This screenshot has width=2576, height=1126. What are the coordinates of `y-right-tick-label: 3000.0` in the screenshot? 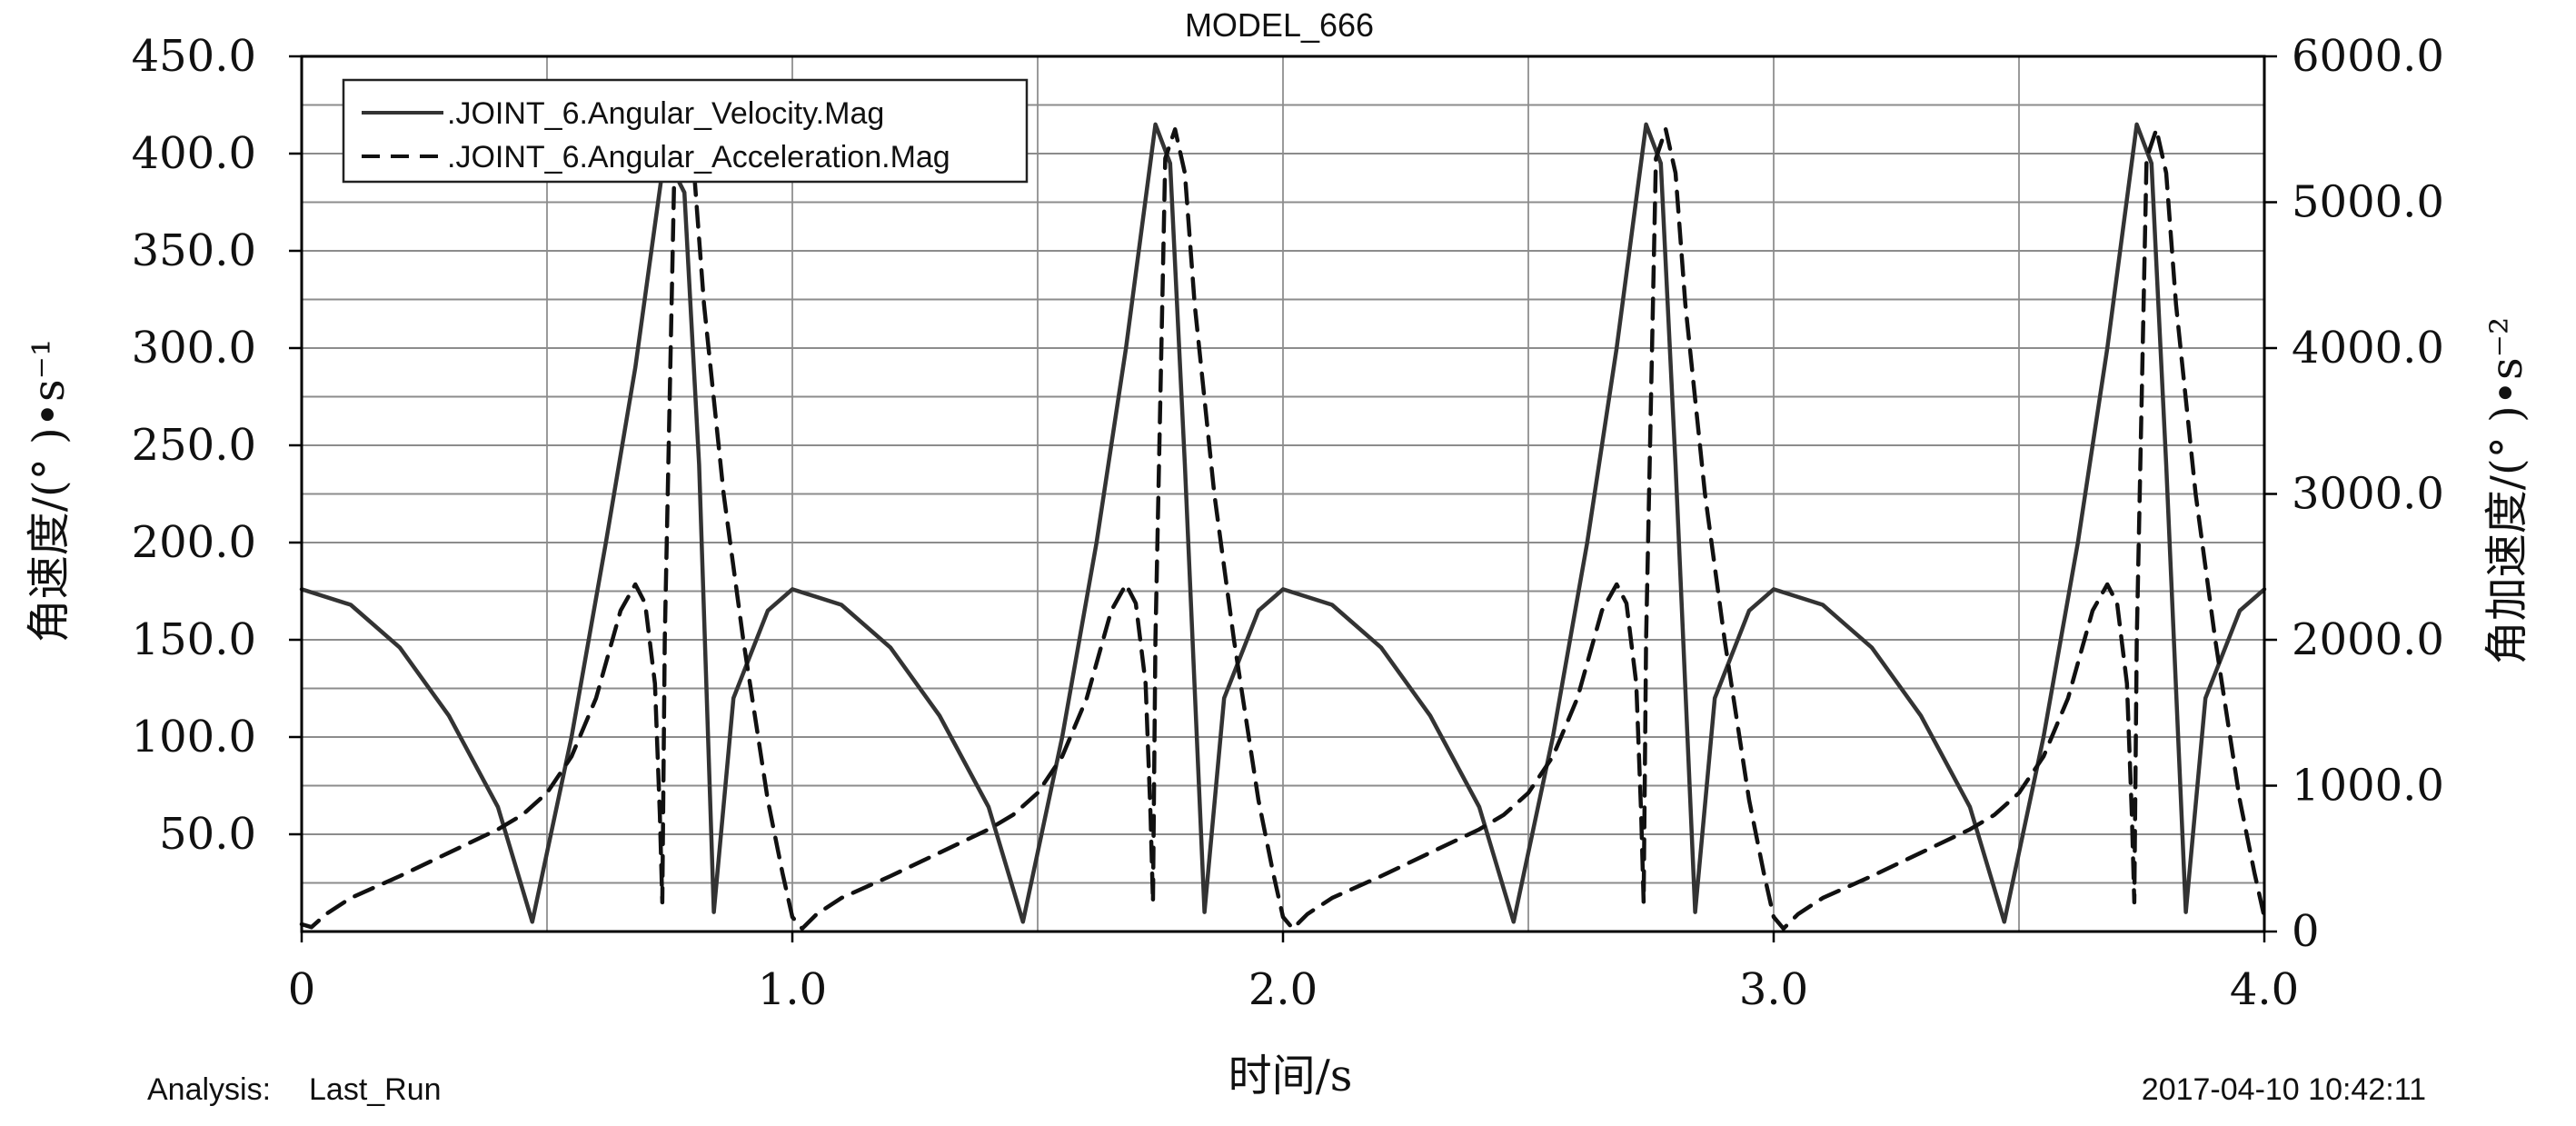 It's located at (2368, 494).